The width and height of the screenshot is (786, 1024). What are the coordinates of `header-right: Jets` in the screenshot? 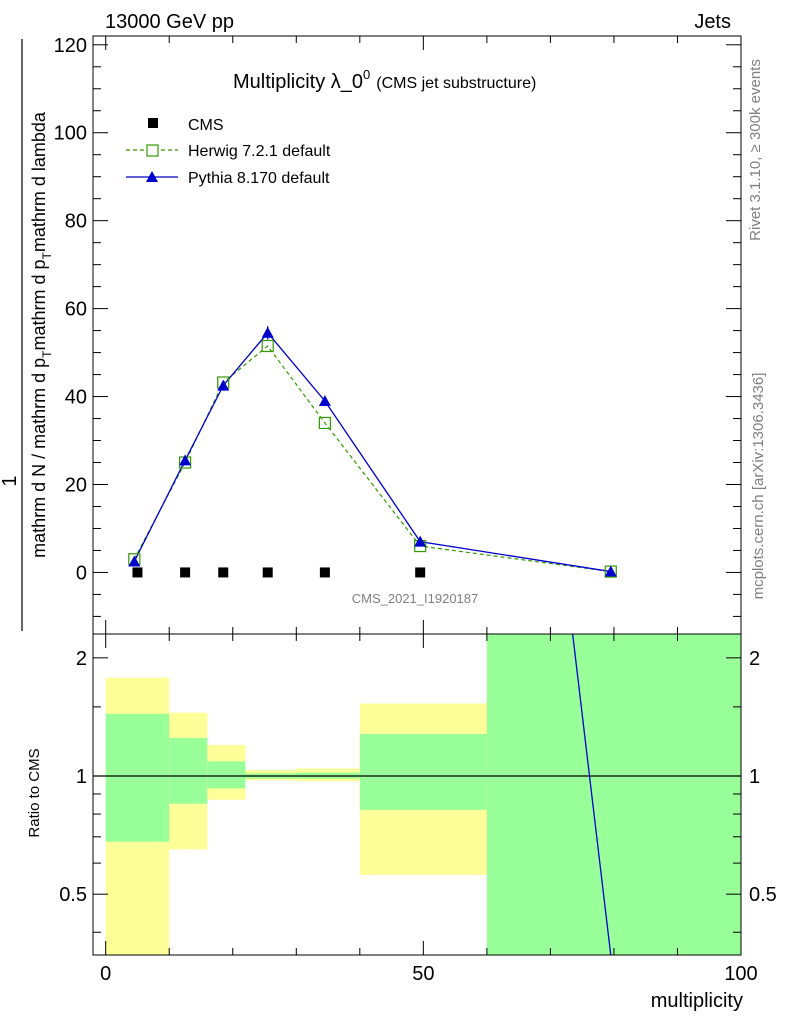 It's located at (712, 22).